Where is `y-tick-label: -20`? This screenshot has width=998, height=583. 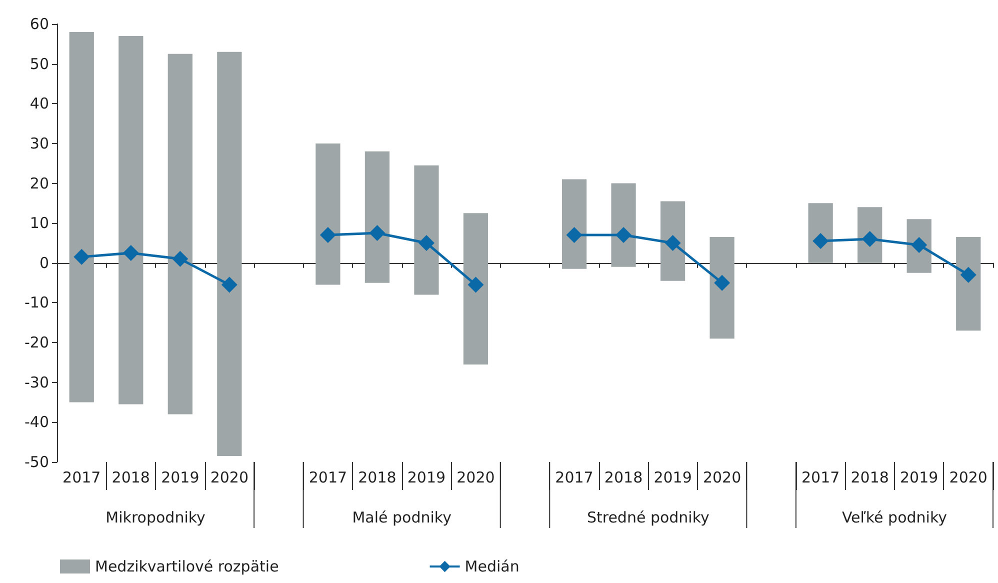
y-tick-label: -20 is located at coordinates (36, 343).